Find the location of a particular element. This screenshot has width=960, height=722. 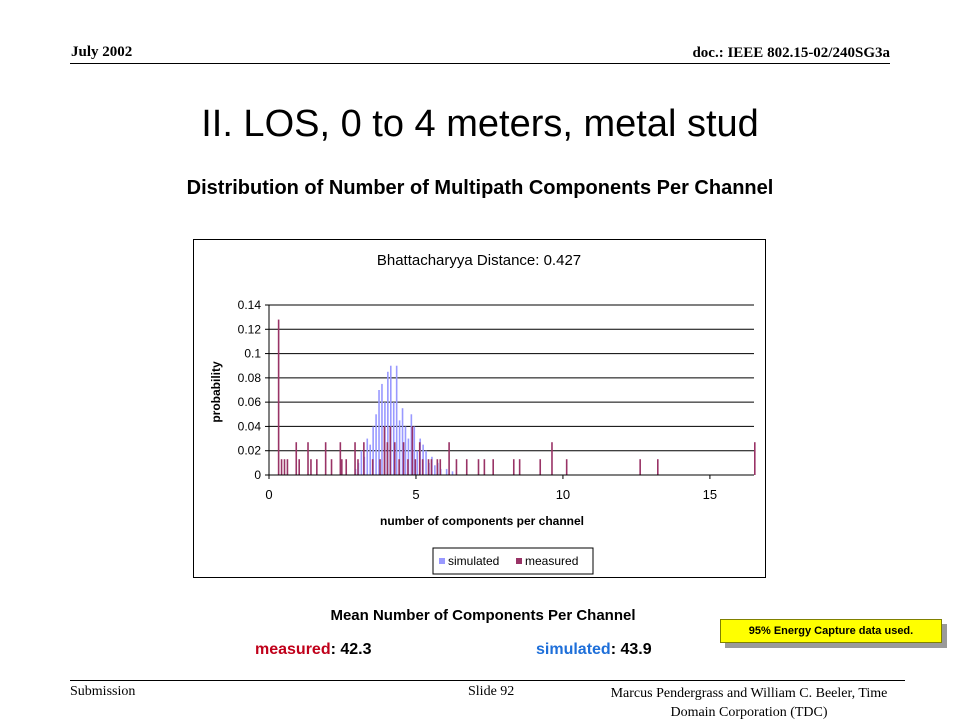

y-tick-label: 0.04 is located at coordinates (250, 426).